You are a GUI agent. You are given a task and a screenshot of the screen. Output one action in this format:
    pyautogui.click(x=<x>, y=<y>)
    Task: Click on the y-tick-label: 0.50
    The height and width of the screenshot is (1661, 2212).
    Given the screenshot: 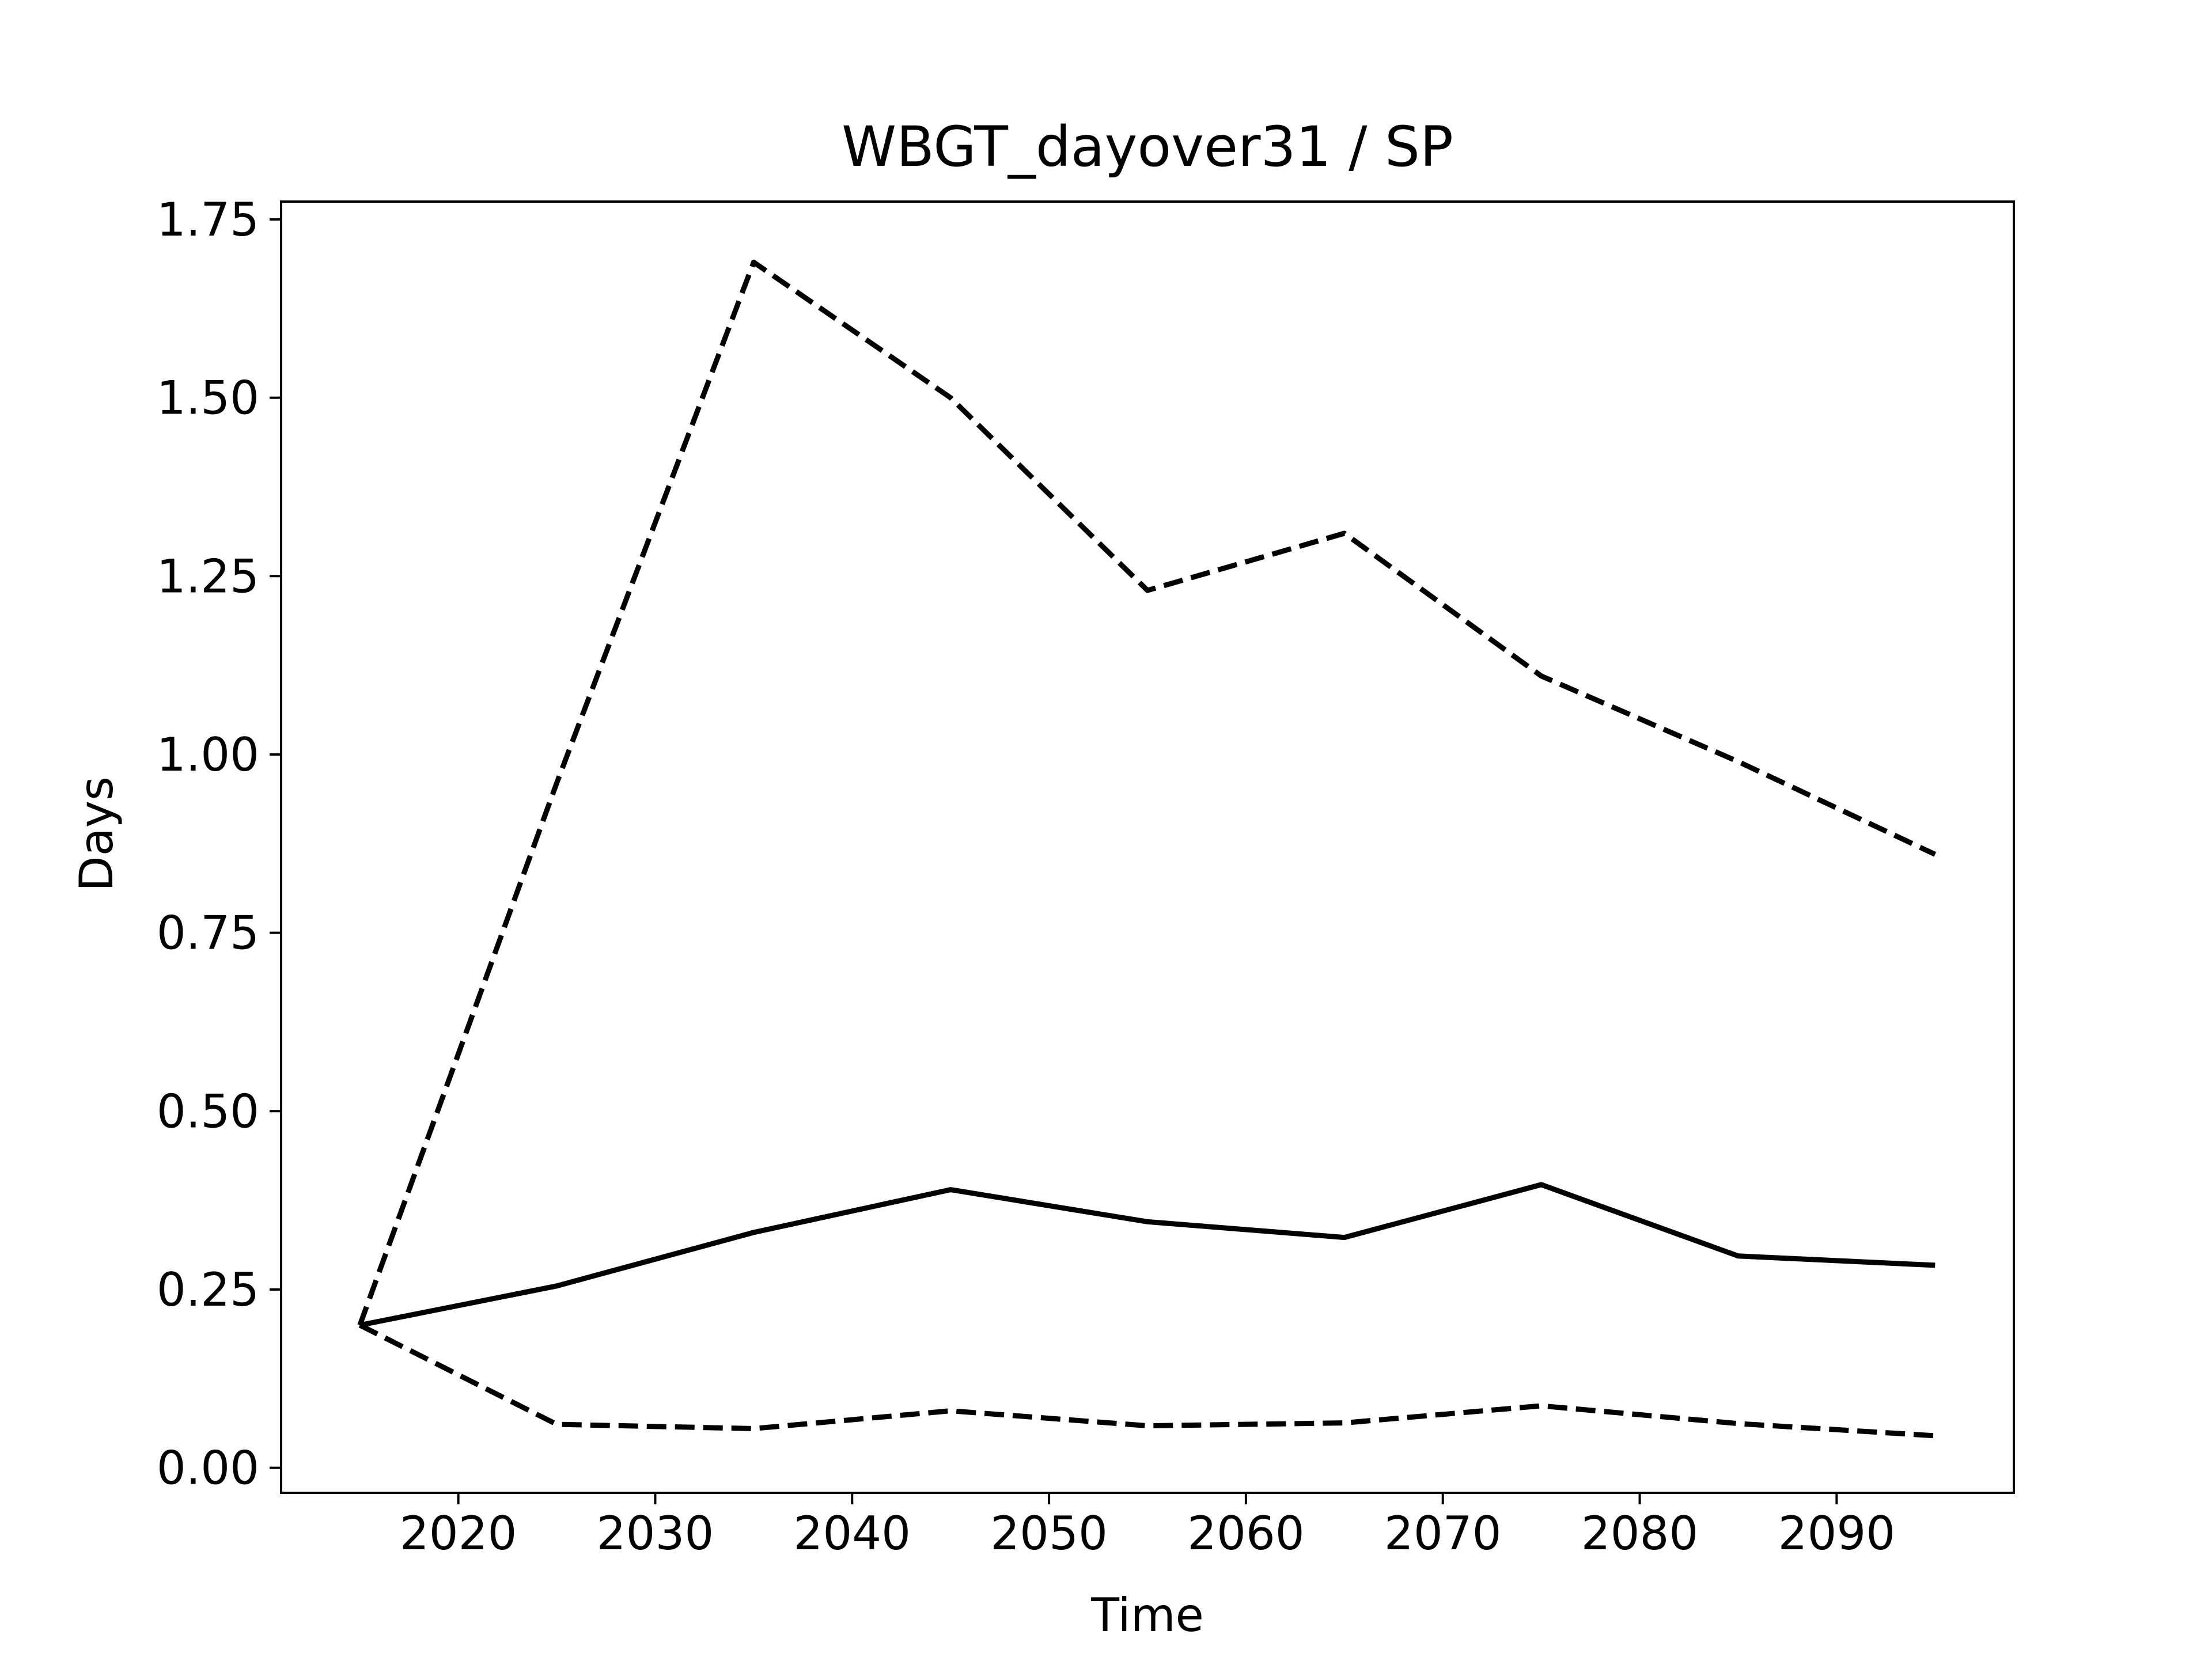 What is the action you would take?
    pyautogui.click(x=208, y=1111)
    